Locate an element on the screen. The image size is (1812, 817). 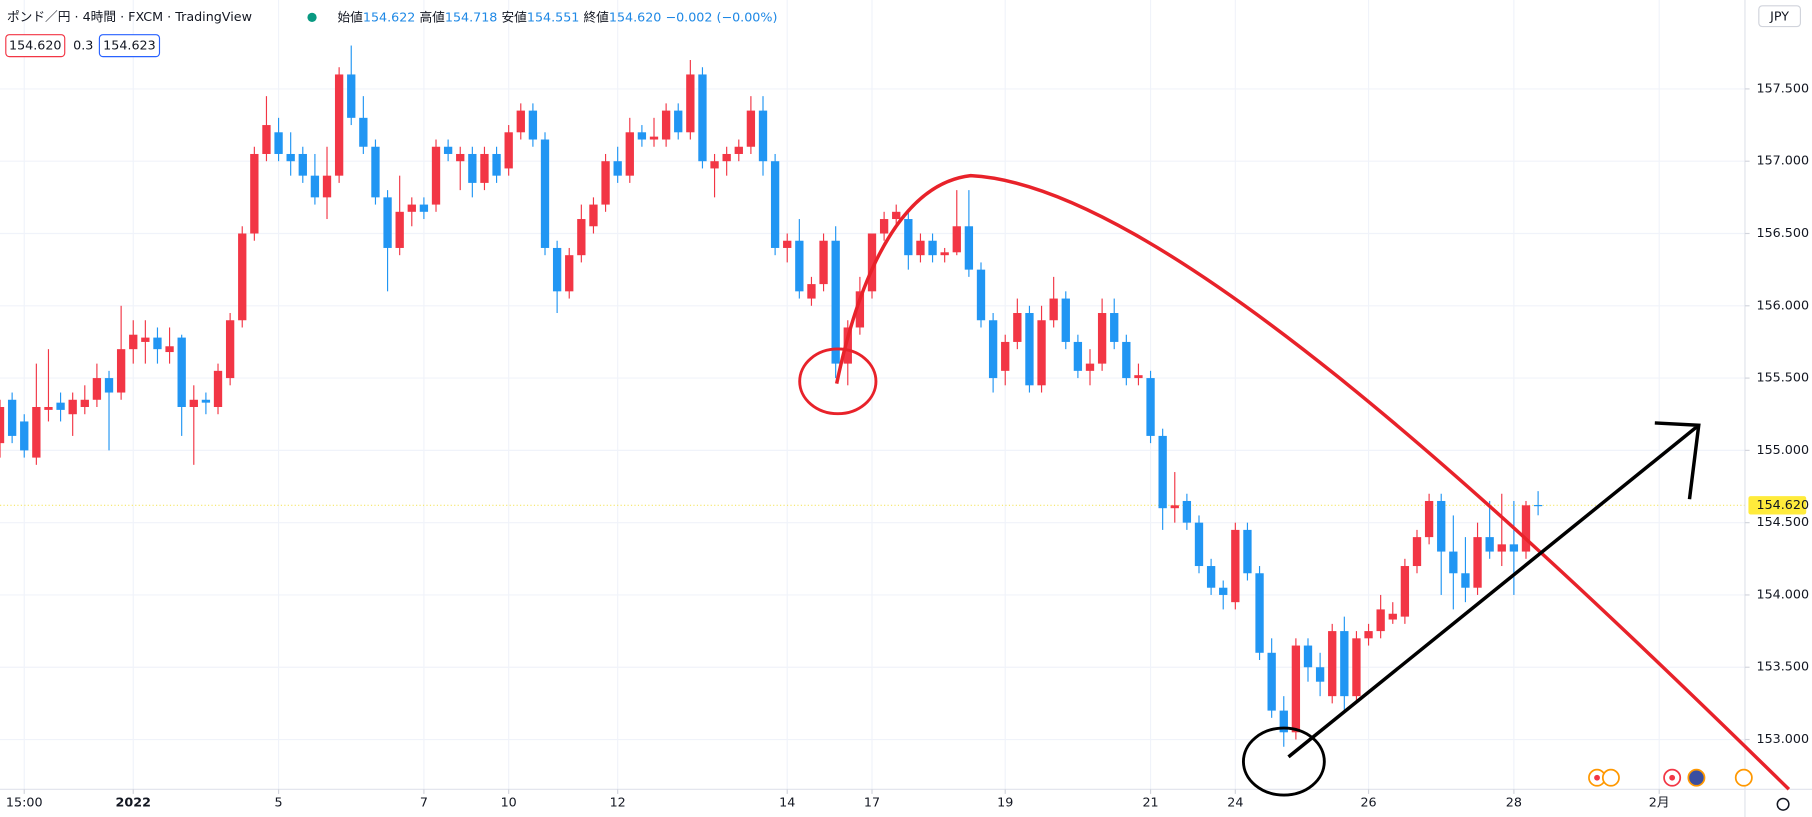
event-flag-icon is located at coordinates (1696, 777).